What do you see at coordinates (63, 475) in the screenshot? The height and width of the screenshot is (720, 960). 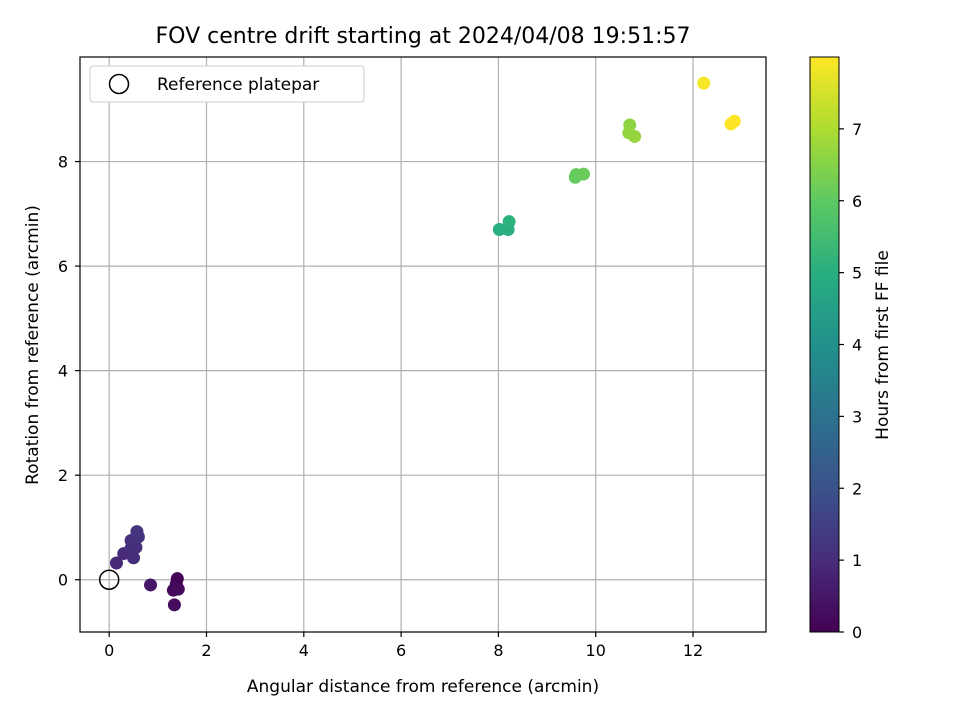 I see `y-tick-label: 2` at bounding box center [63, 475].